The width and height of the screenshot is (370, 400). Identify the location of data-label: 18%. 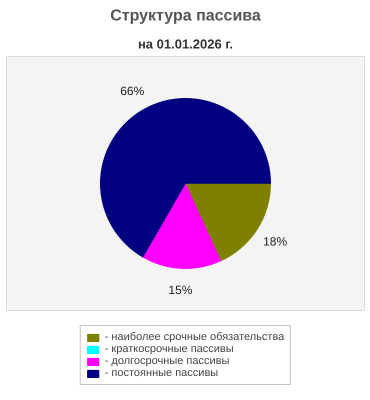
(275, 241).